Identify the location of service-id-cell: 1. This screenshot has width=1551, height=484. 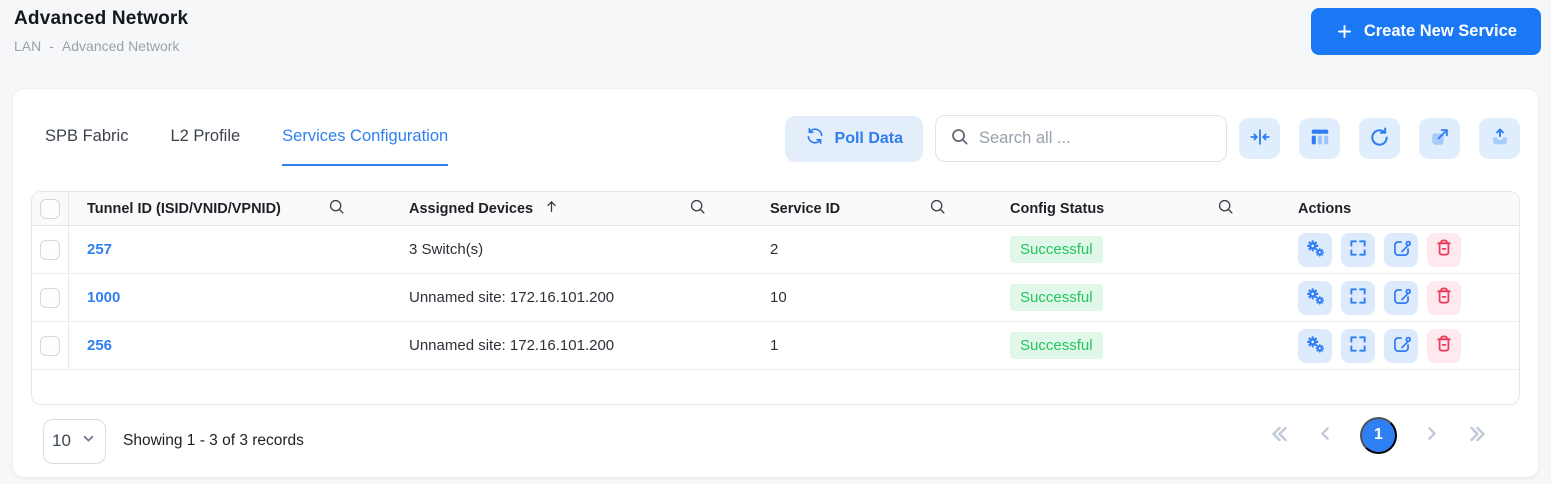
(774, 345).